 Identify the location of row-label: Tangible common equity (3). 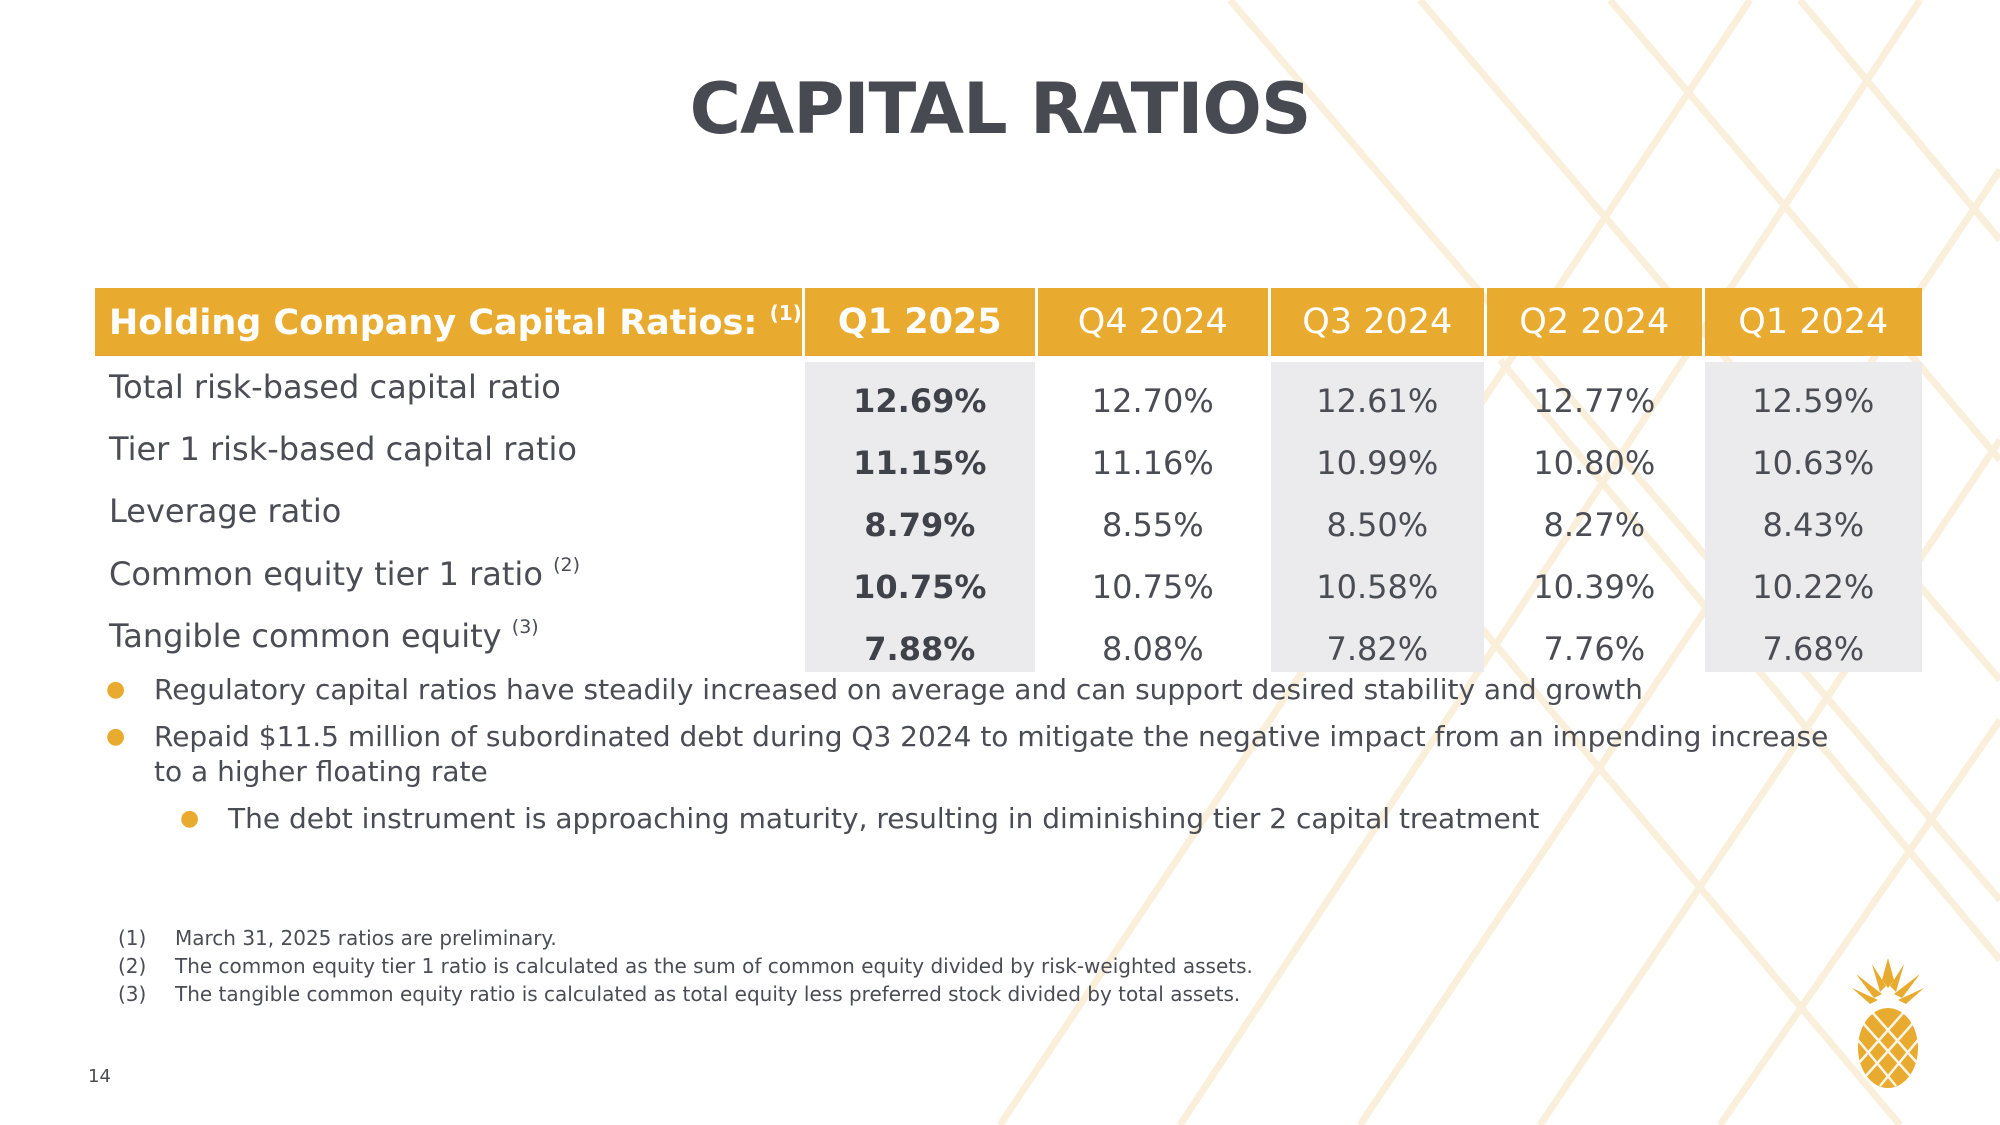
(324, 635).